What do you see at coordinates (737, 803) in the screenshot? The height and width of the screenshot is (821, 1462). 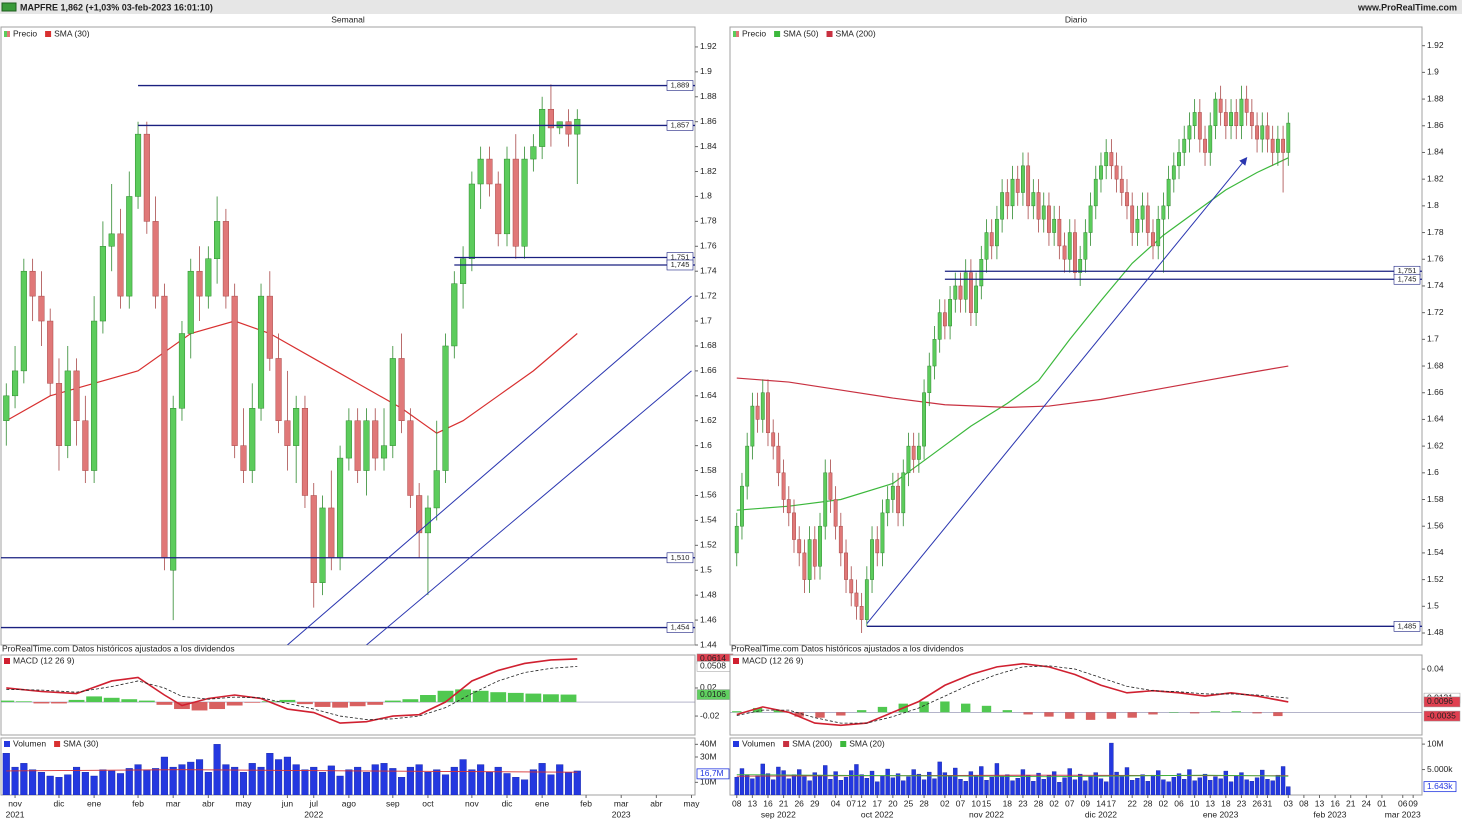 I see `x-tick-label: 08` at bounding box center [737, 803].